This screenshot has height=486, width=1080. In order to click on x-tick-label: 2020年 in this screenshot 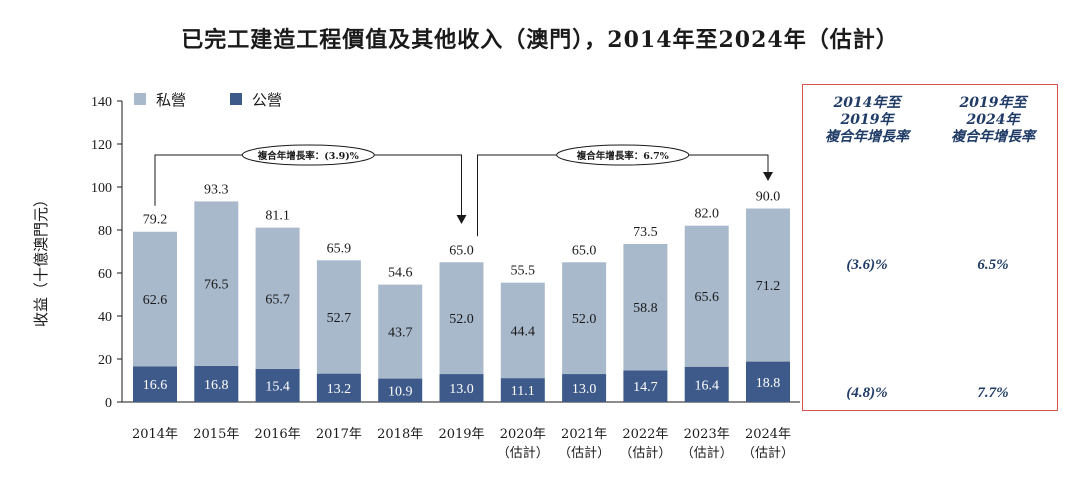, I will do `click(523, 434)`.